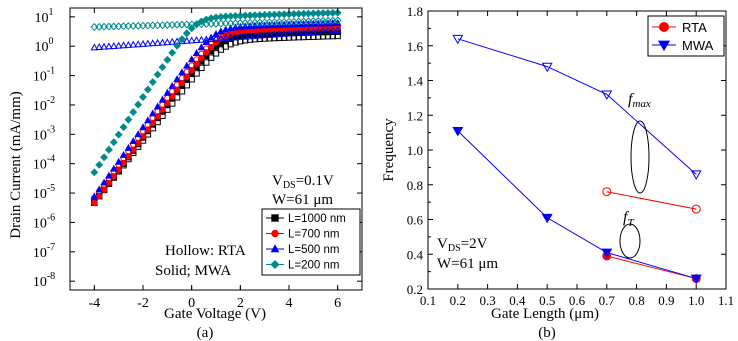 This screenshot has height=341, width=738. What do you see at coordinates (517, 300) in the screenshot?
I see `panel-b-xtick-label: 0.4` at bounding box center [517, 300].